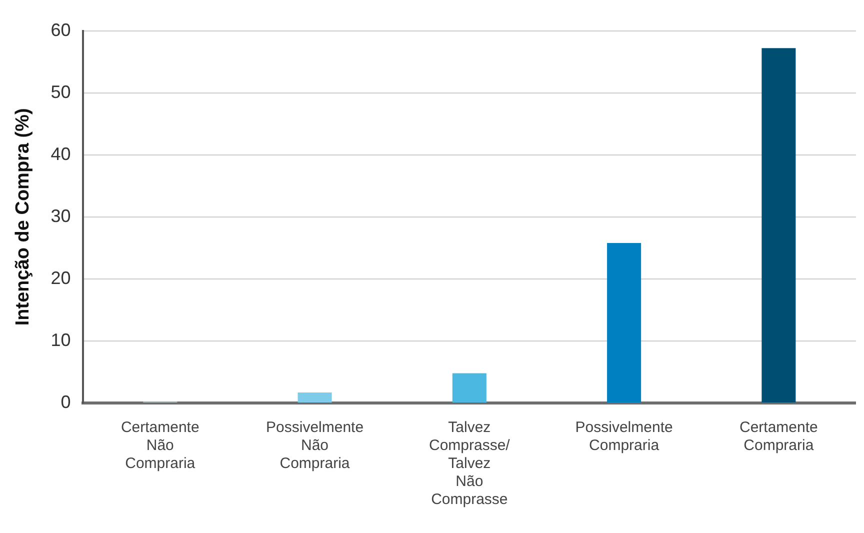 The width and height of the screenshot is (864, 533). Describe the element at coordinates (65, 402) in the screenshot. I see `y-tick-label: 0` at that location.